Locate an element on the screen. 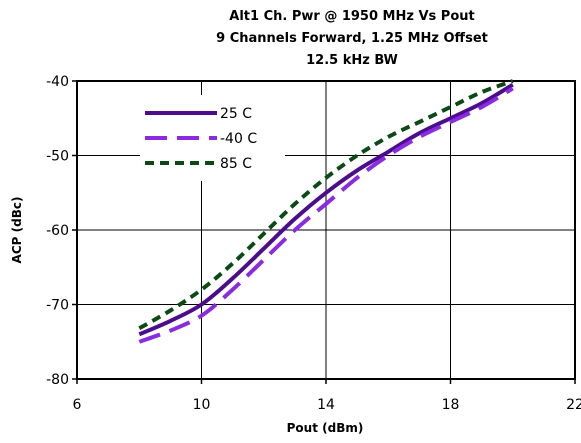  y-tick-label: -40 is located at coordinates (57, 82).